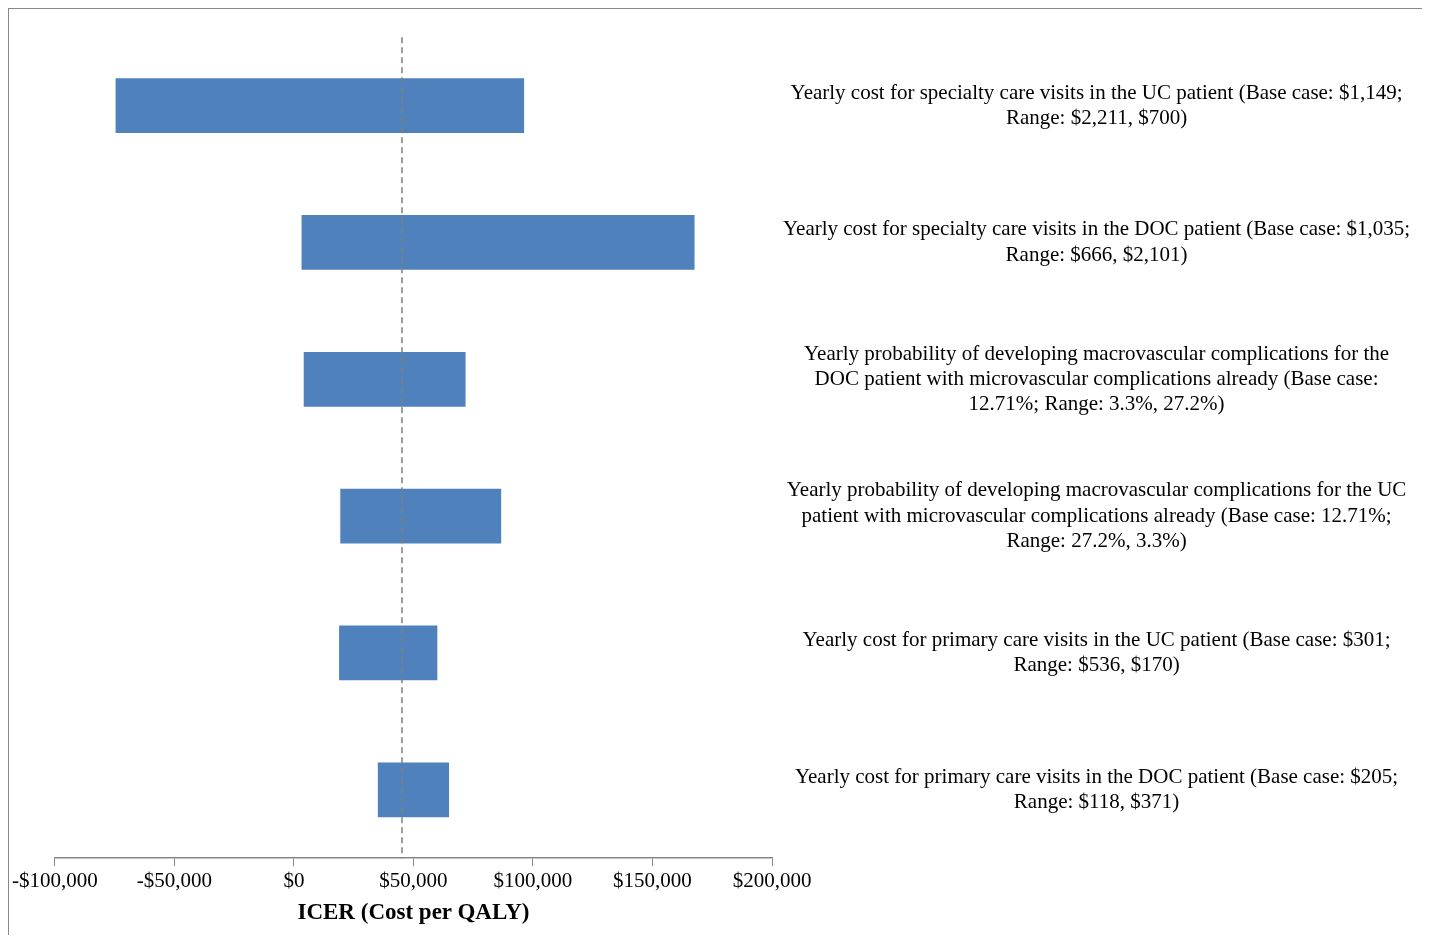 The height and width of the screenshot is (942, 1429). Describe the element at coordinates (1097, 377) in the screenshot. I see `y-tick-label: Yearly probability of developing macrovascular complications for the DOC patient with microvascular complications already (Base case: 12.71%; Range: 3.3%, 27.2%)` at that location.